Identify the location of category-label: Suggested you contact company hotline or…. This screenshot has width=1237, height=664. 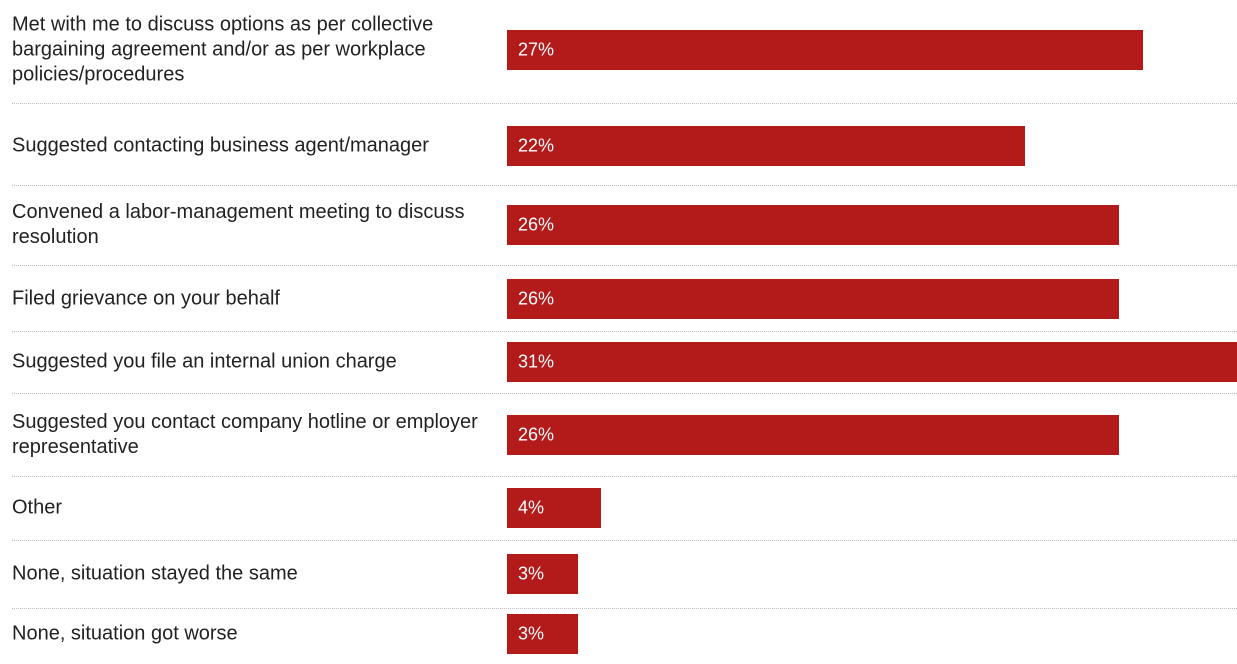
(245, 434).